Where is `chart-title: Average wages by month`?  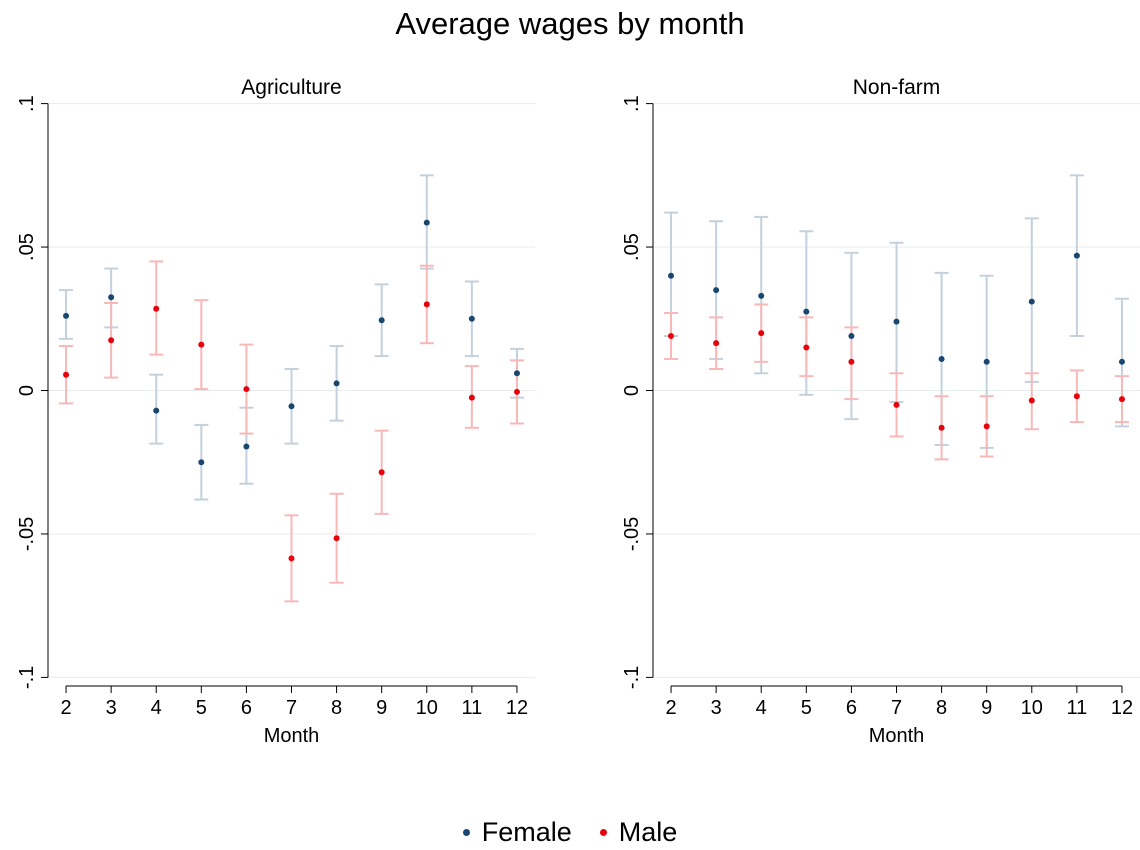
chart-title: Average wages by month is located at coordinates (570, 23).